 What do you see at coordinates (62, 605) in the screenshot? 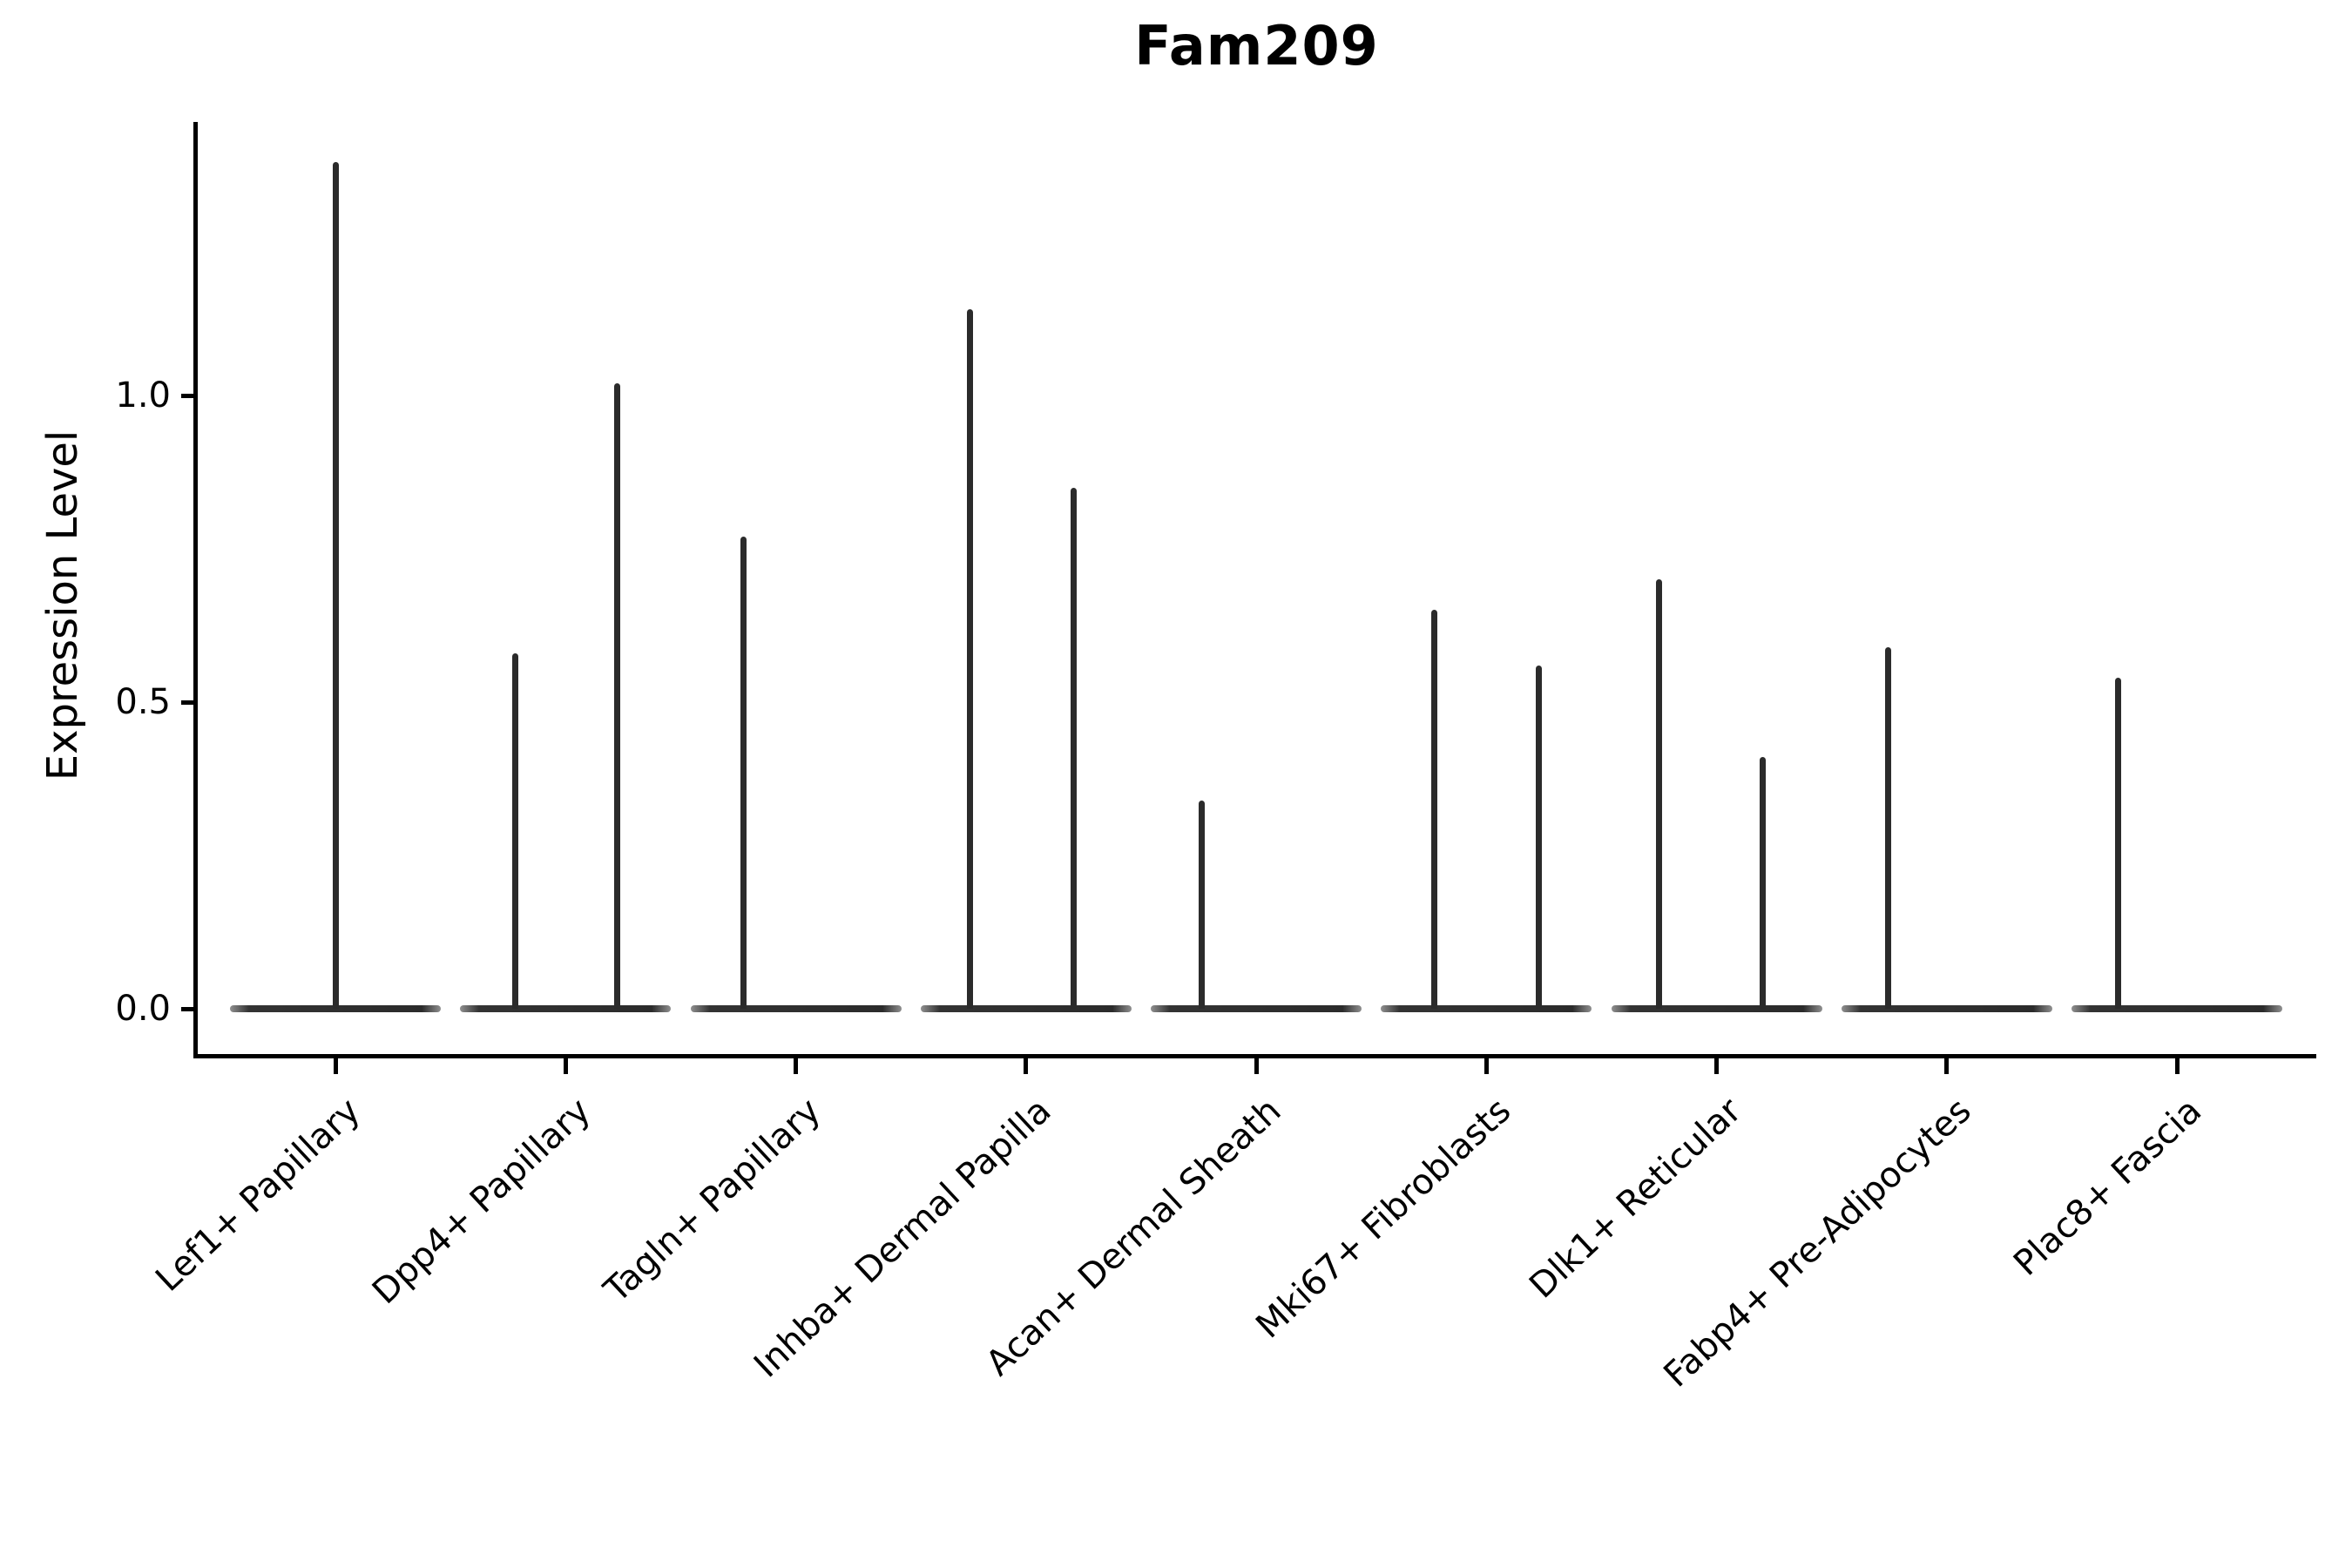
I see `y-axis-label-text: Expression Level` at bounding box center [62, 605].